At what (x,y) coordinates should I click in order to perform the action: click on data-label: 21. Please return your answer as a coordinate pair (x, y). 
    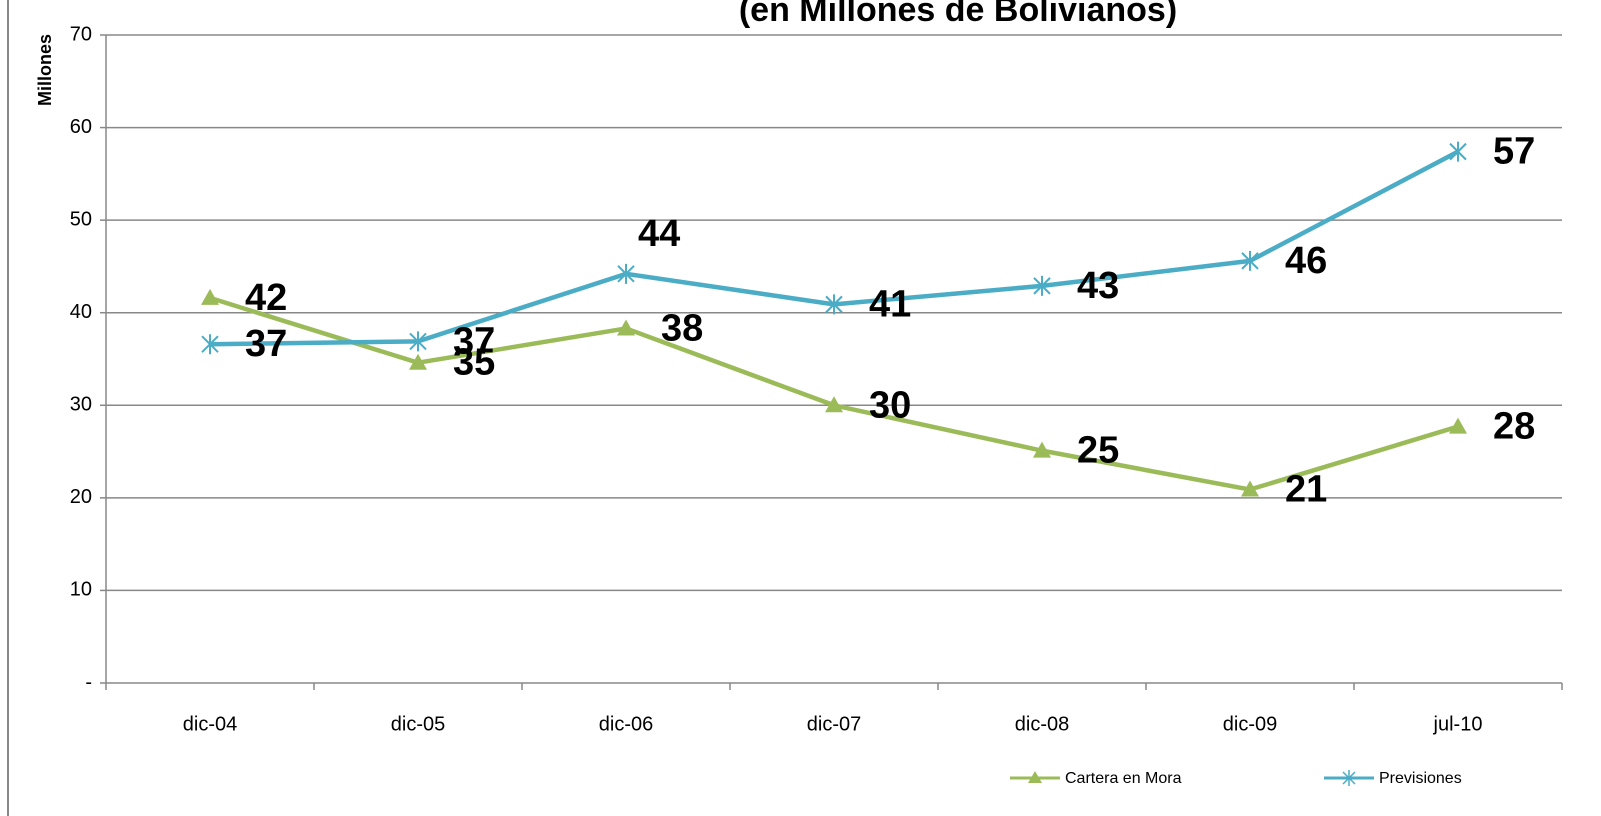
    Looking at the image, I should click on (1306, 490).